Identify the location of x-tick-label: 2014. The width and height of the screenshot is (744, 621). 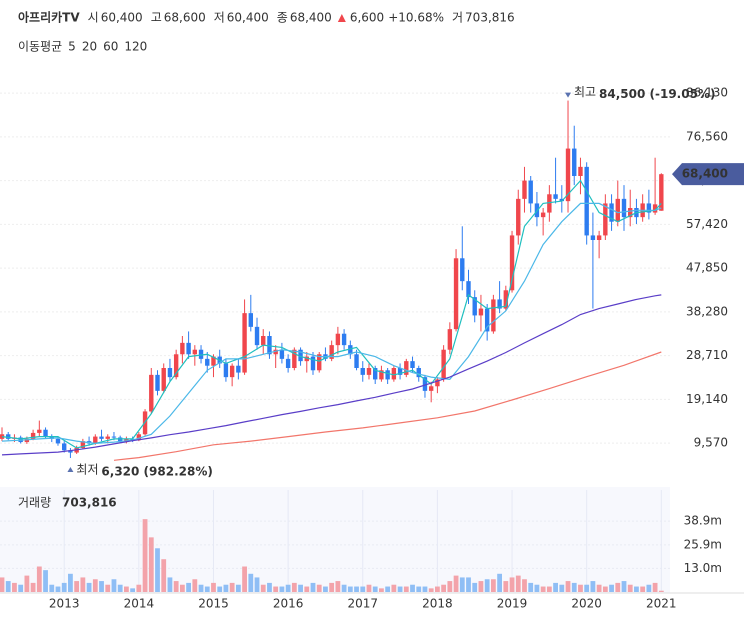
(139, 604).